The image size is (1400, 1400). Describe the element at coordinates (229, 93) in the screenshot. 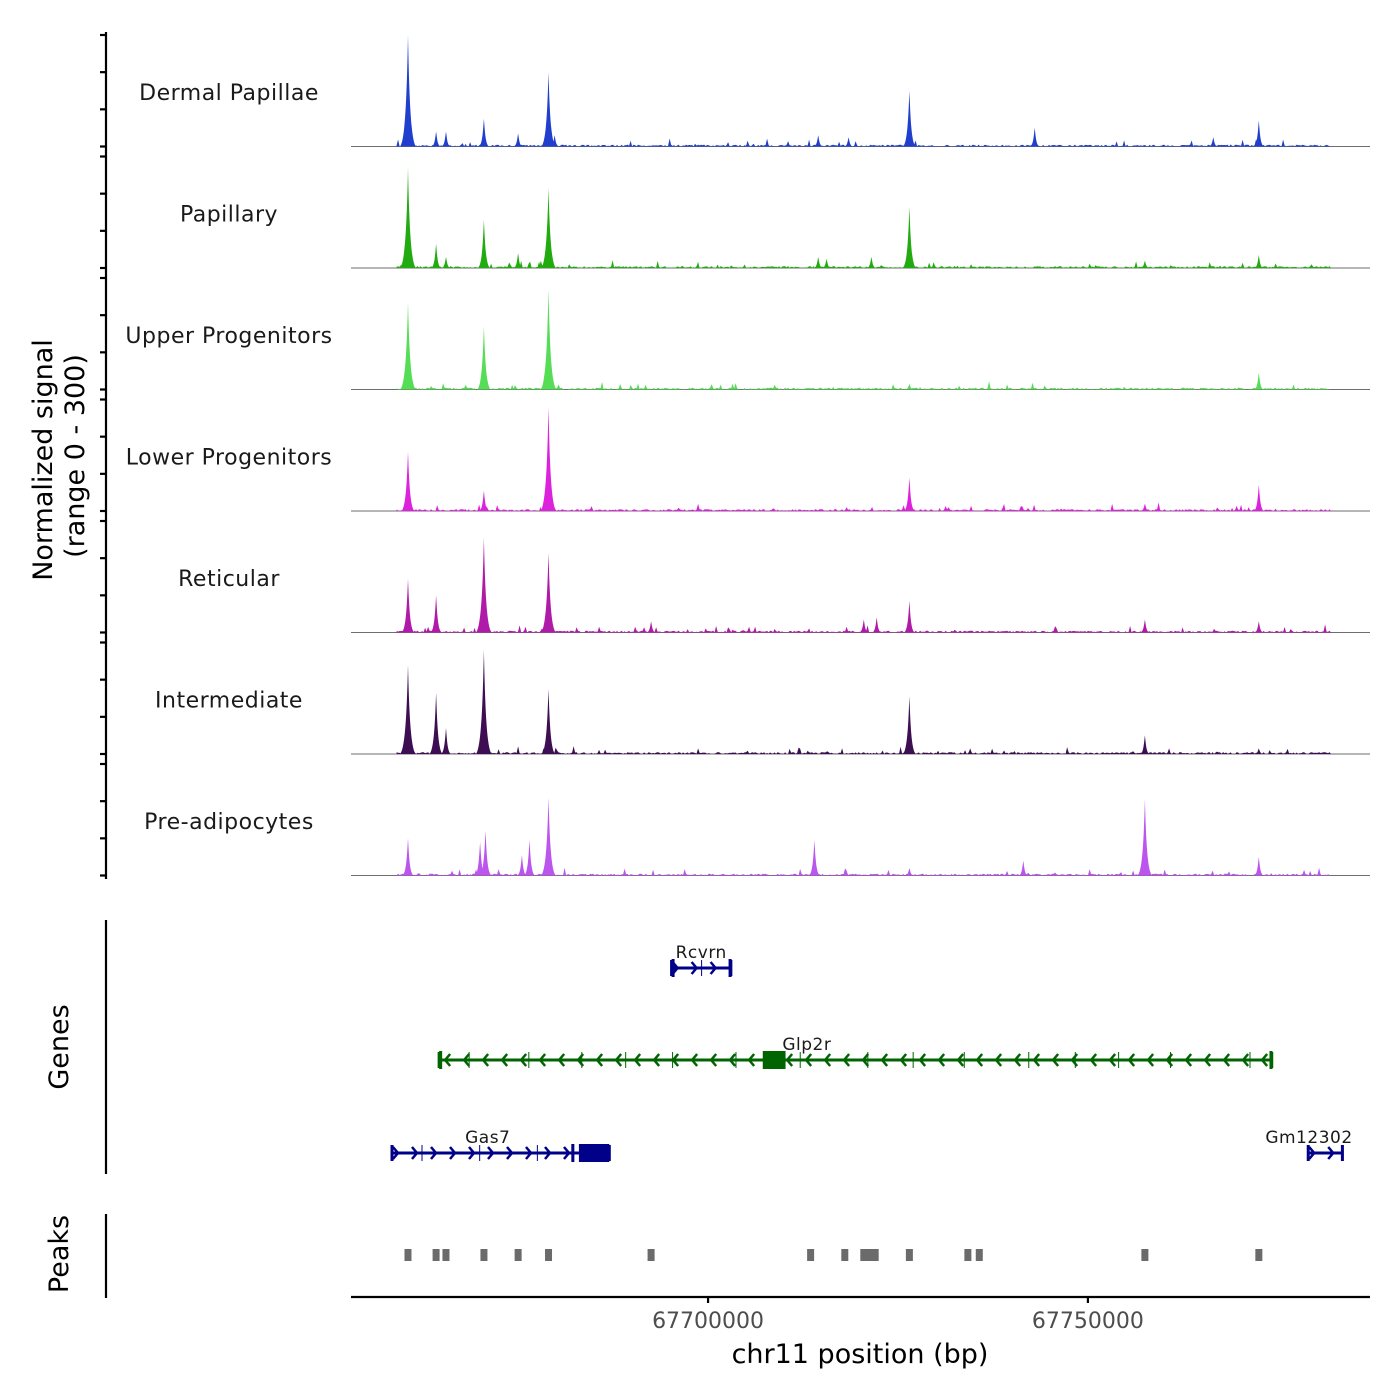

I see `track-label: Dermal Papillae` at that location.